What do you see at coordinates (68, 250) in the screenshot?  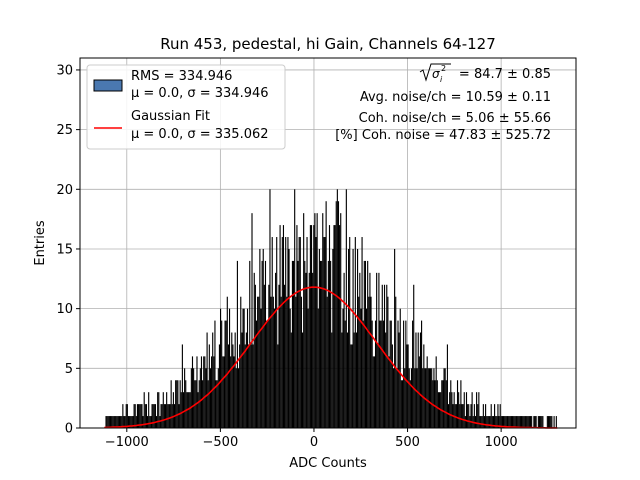 I see `y-axis-ticks: 0 5 10 15 20 25 30` at bounding box center [68, 250].